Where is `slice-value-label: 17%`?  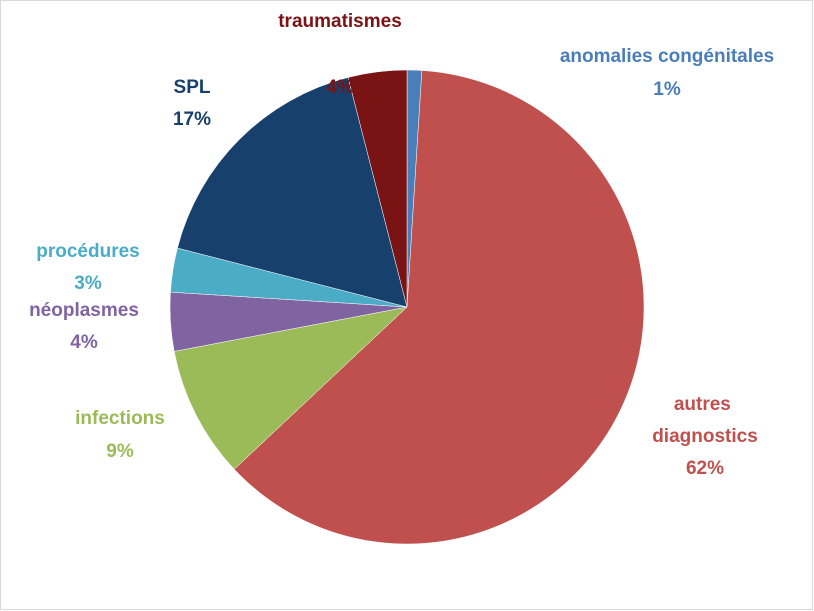 slice-value-label: 17% is located at coordinates (192, 119).